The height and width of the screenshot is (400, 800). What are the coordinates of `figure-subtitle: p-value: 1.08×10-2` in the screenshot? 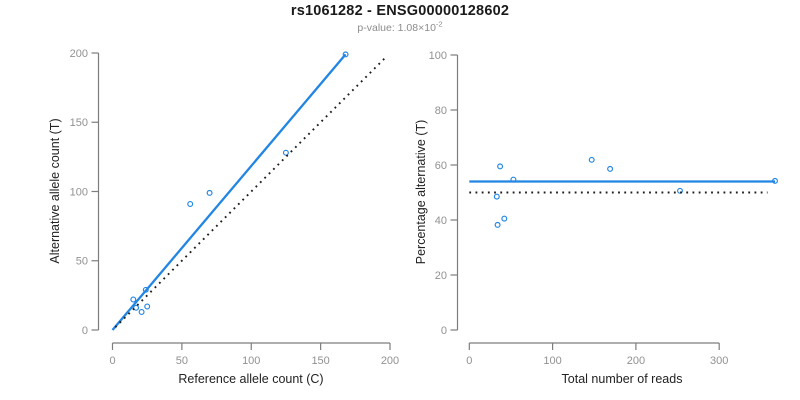 It's located at (400, 26).